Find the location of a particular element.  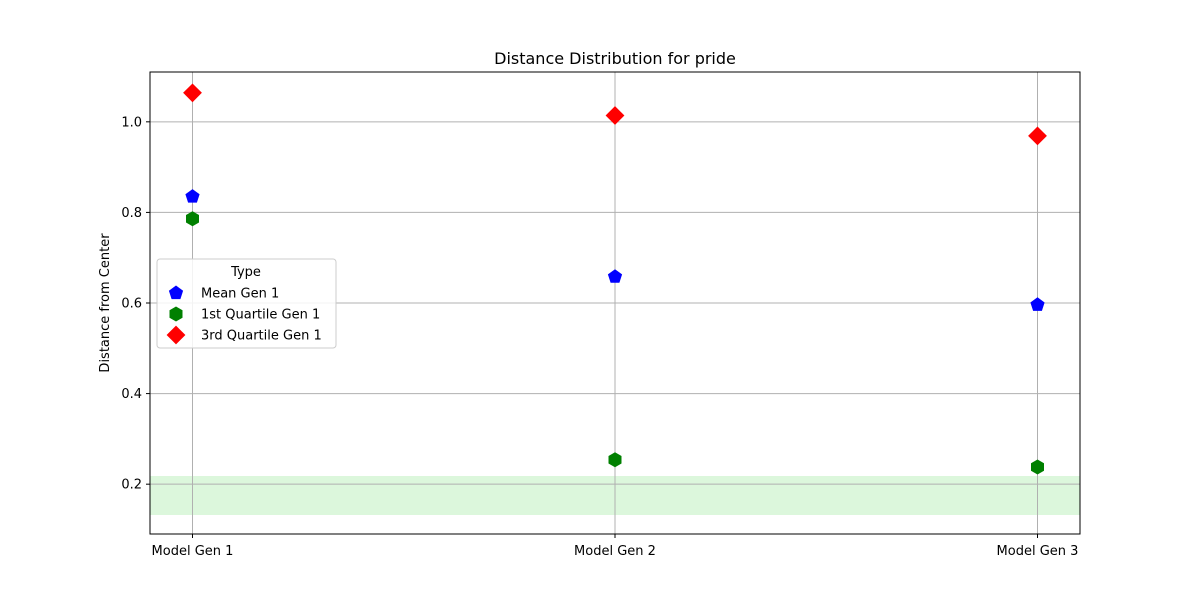

legend-entry-label: 3rd Quartile Gen 1 is located at coordinates (261, 336).